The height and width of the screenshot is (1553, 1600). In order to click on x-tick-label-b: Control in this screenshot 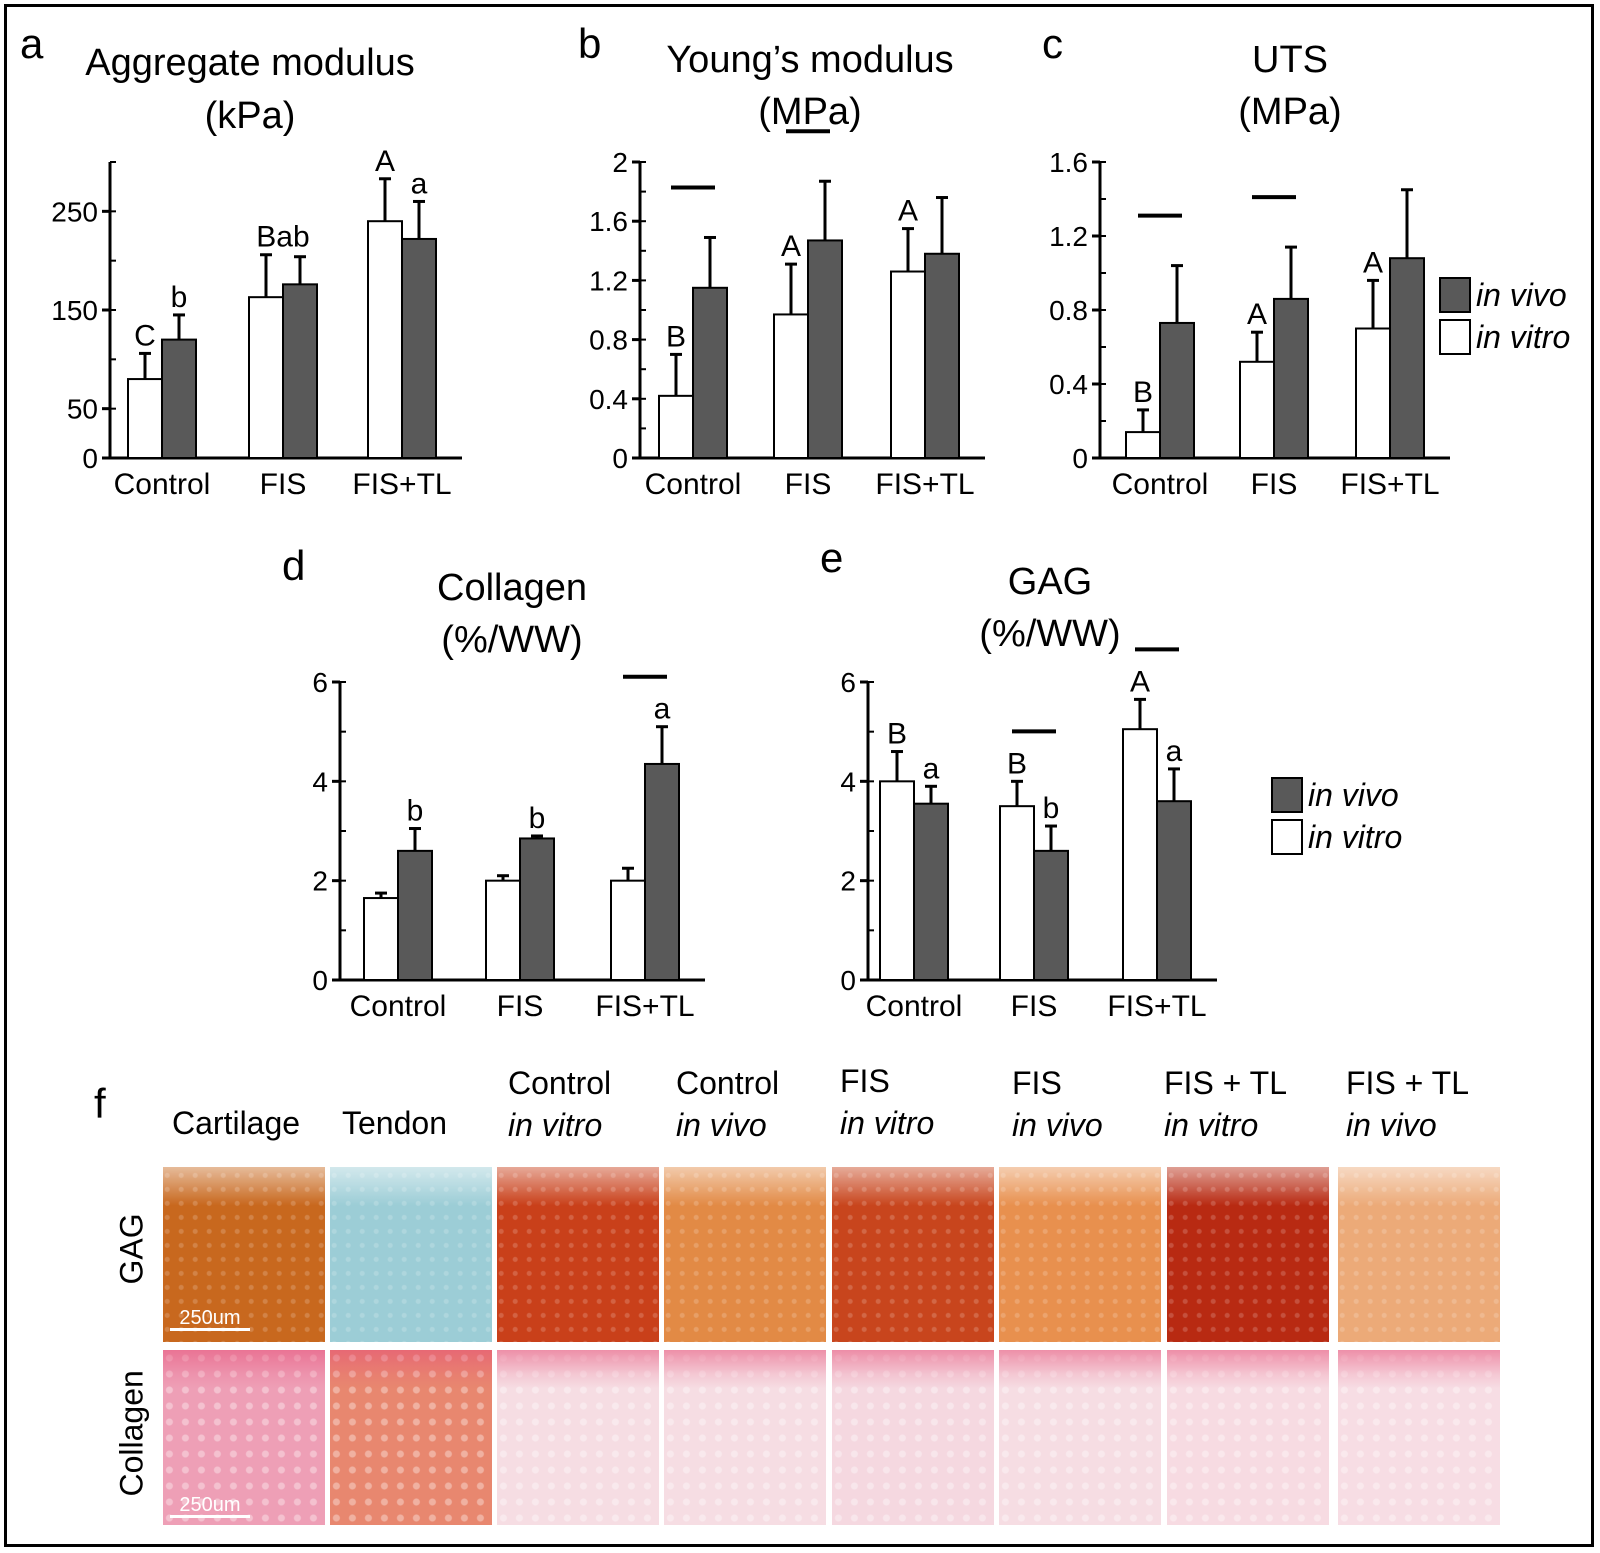, I will do `click(693, 484)`.